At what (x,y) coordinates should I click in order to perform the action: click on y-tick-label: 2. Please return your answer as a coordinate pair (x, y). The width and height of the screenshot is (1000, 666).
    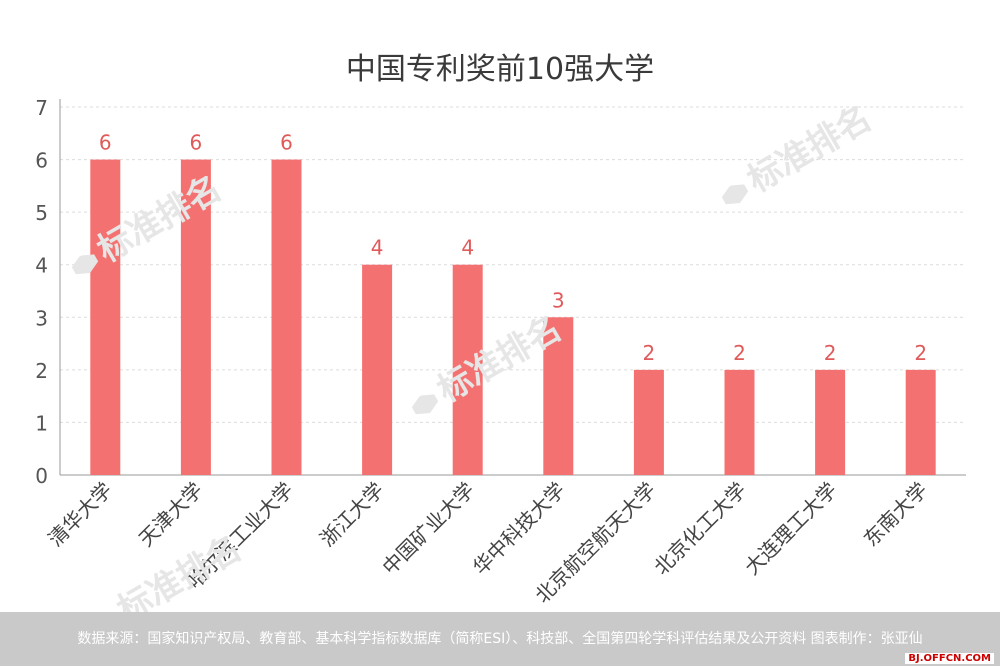
    Looking at the image, I should click on (41, 371).